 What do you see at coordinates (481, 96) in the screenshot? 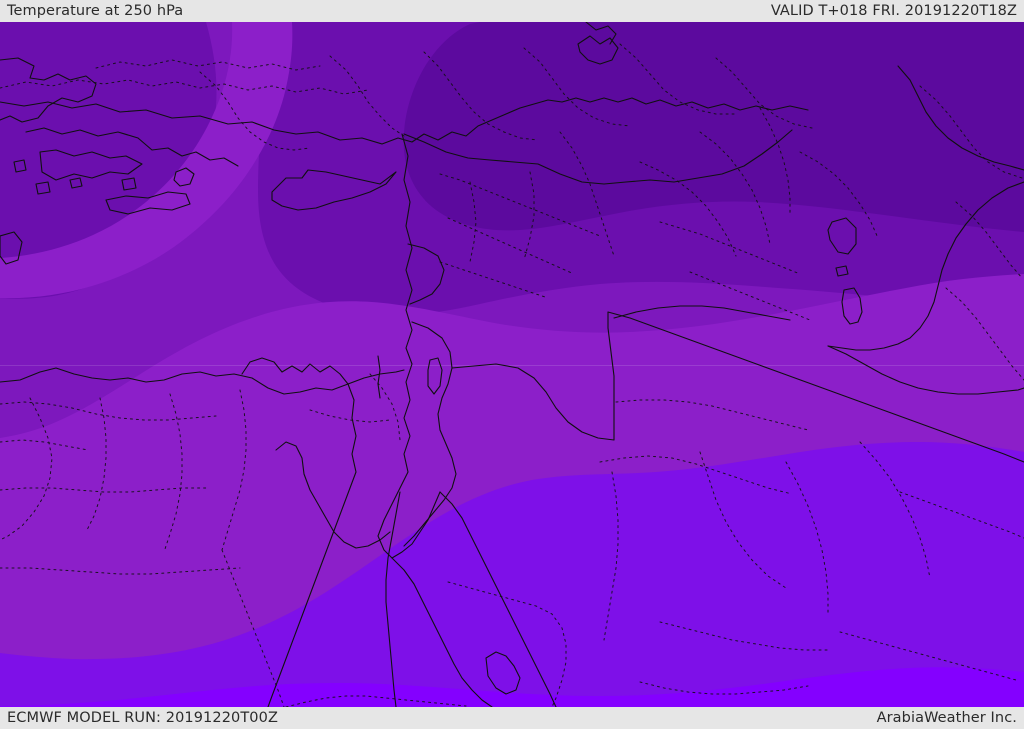
I see `border-dotted-turkey-d` at bounding box center [481, 96].